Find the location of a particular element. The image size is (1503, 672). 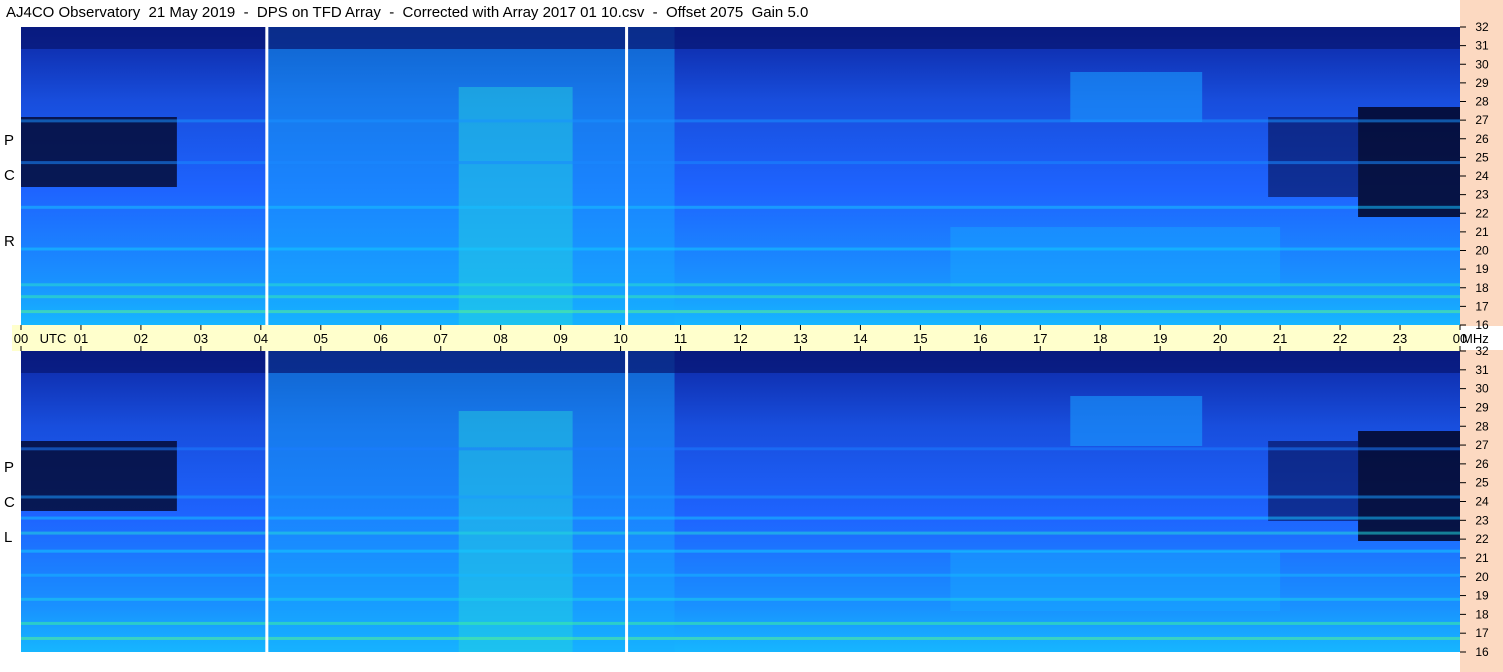

polarization-letter: C is located at coordinates (9, 175).